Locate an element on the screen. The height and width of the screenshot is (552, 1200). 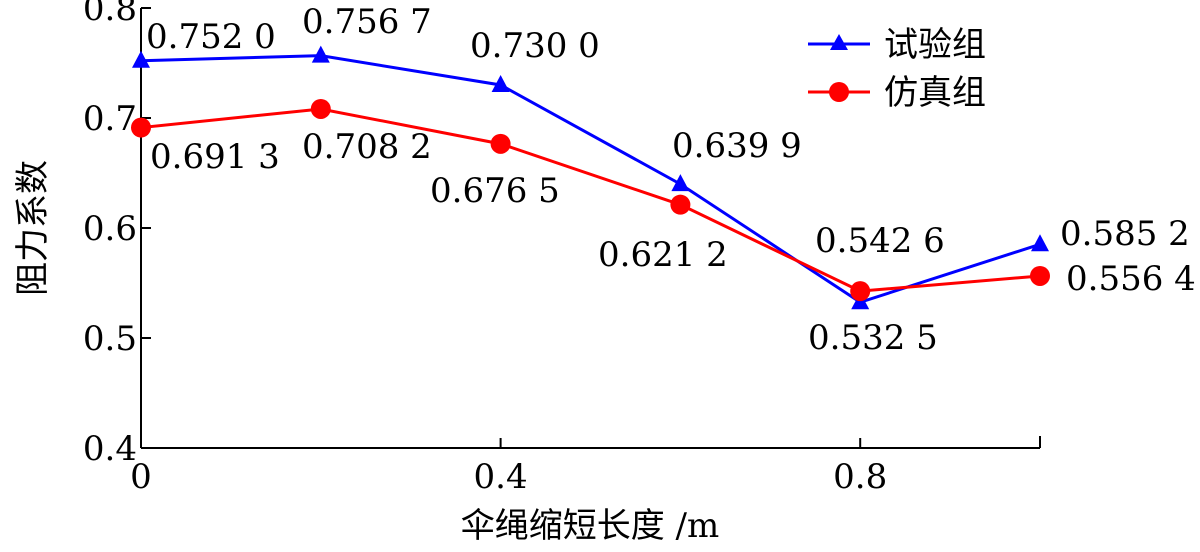
data-label: 0.556 4 is located at coordinates (1131, 279).